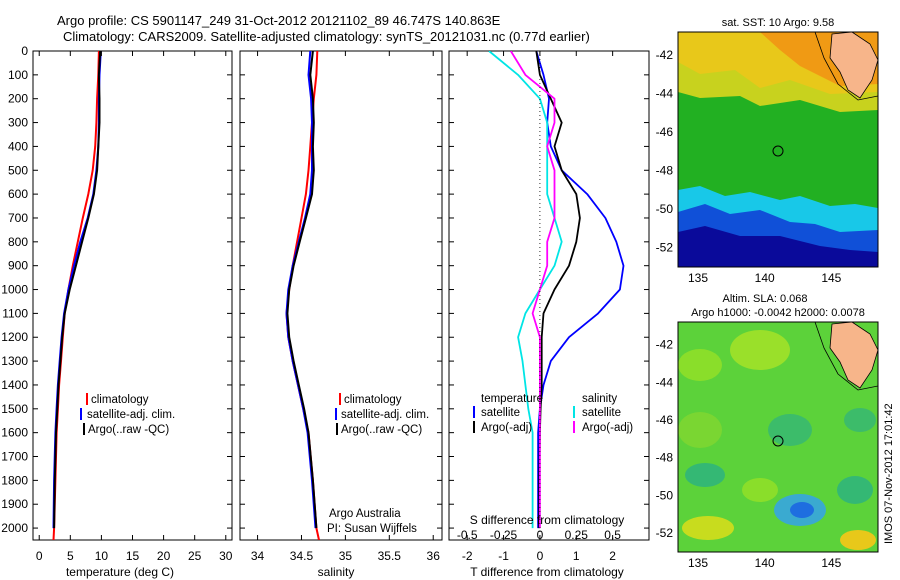 The image size is (900, 580). What do you see at coordinates (18, 266) in the screenshot?
I see `y-tick-label: 900` at bounding box center [18, 266].